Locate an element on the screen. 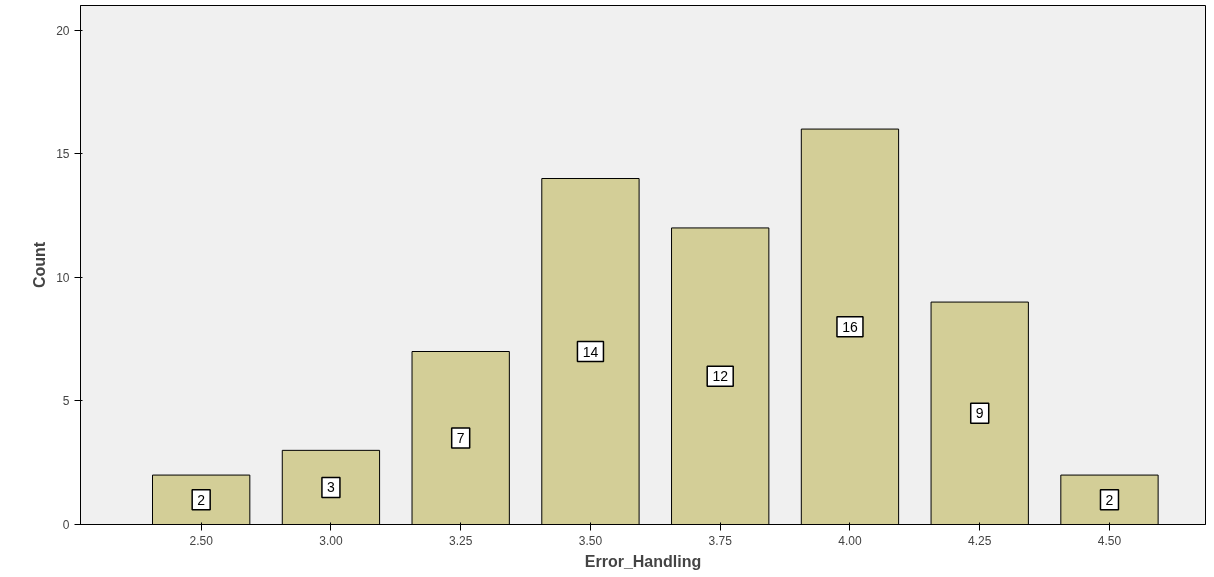  x-tick-label: 4.25 is located at coordinates (980, 540).